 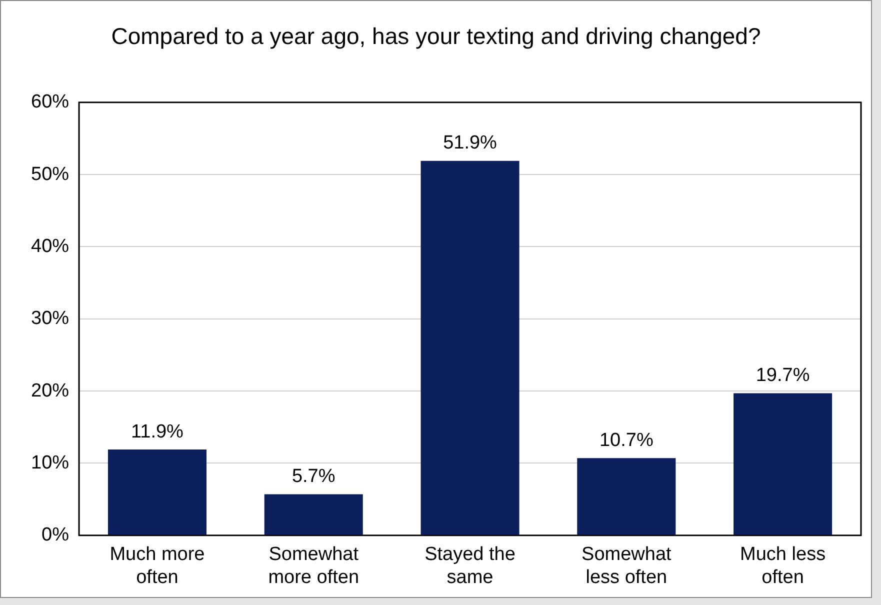 I want to click on y-tick-label: 40%, so click(x=50, y=246).